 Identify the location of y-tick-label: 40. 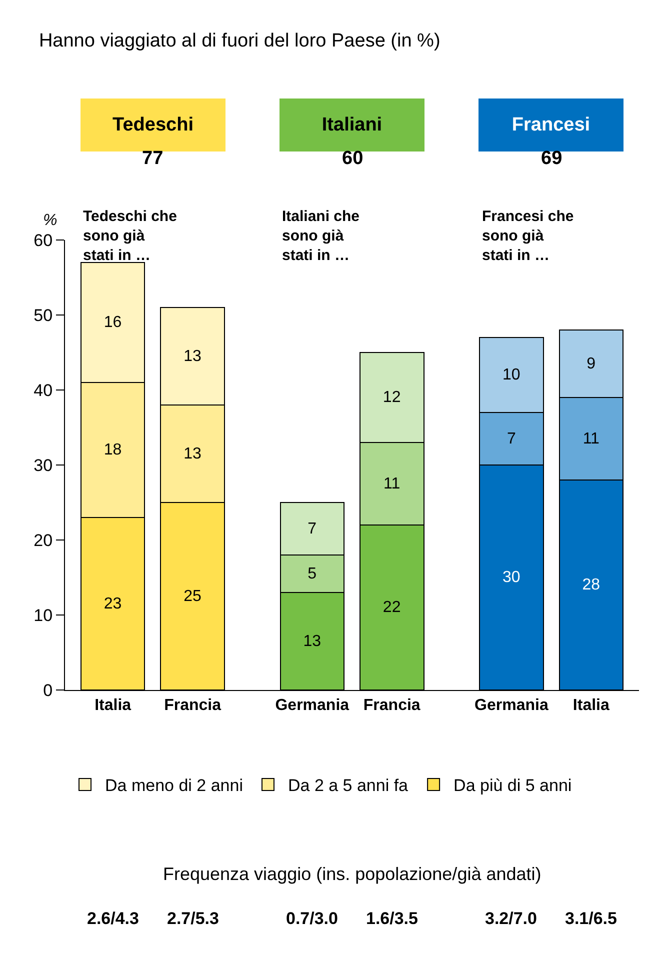
(43, 390).